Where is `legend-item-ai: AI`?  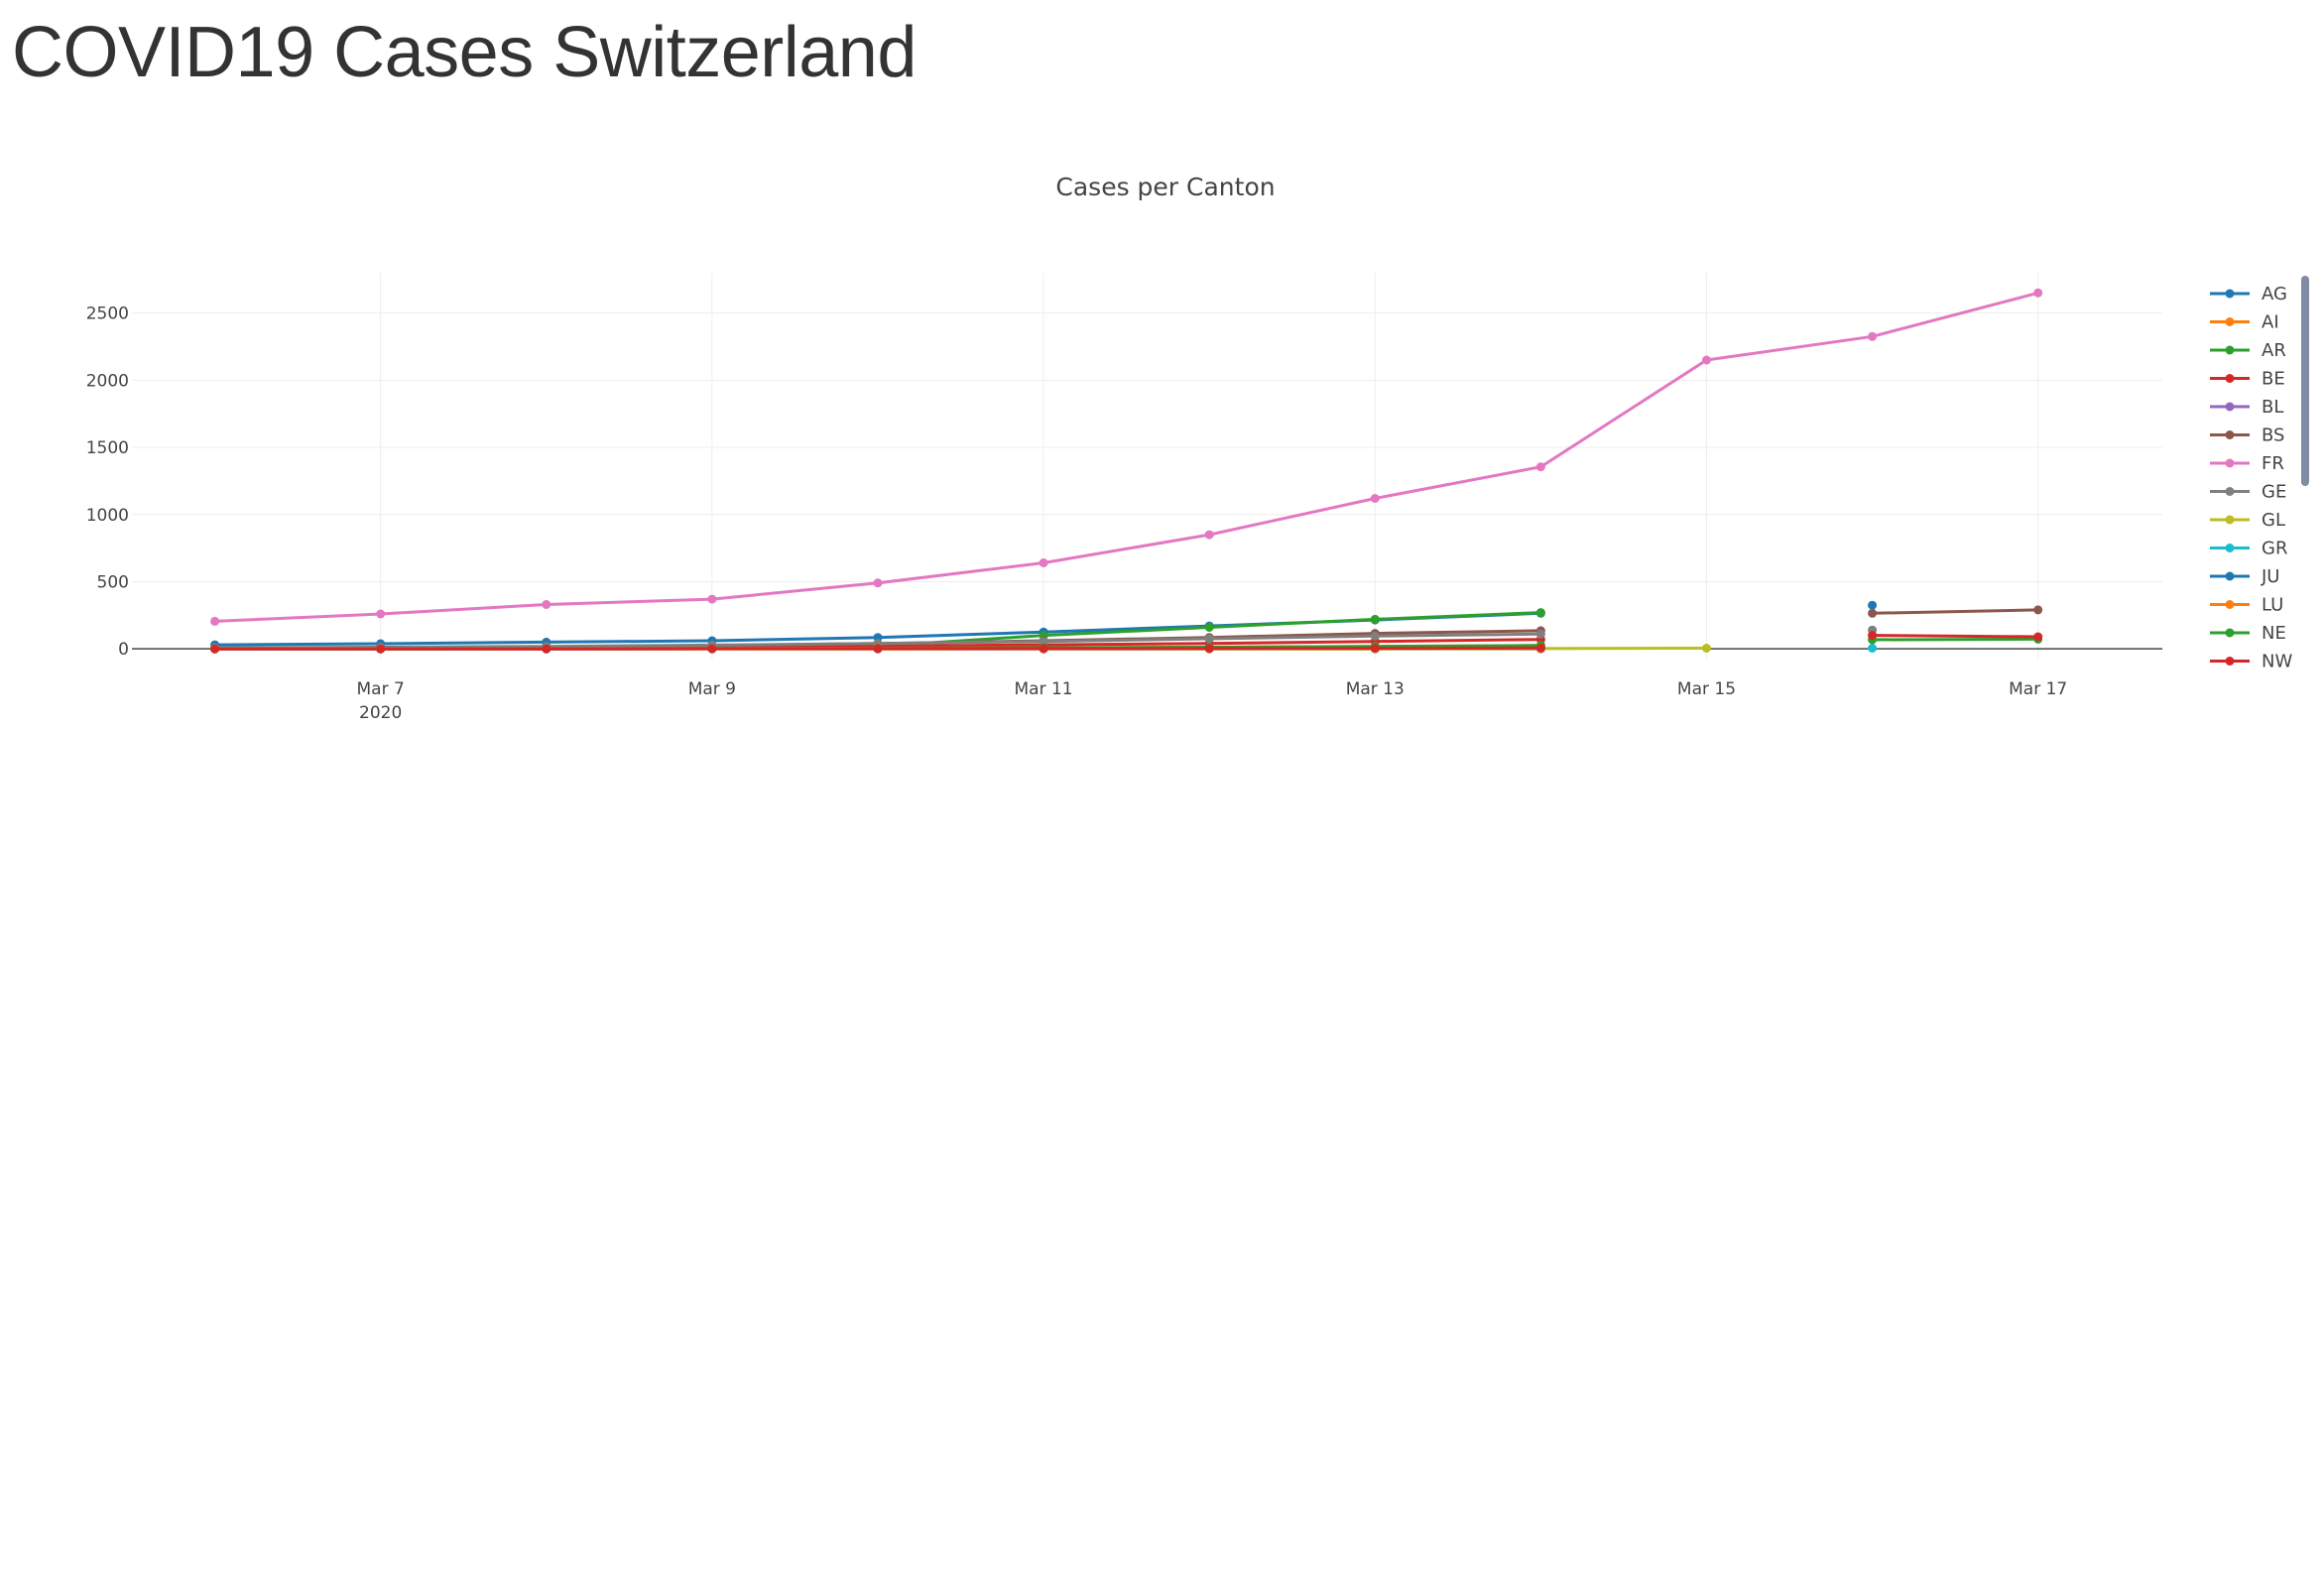
legend-item-ai: AI is located at coordinates (2245, 322).